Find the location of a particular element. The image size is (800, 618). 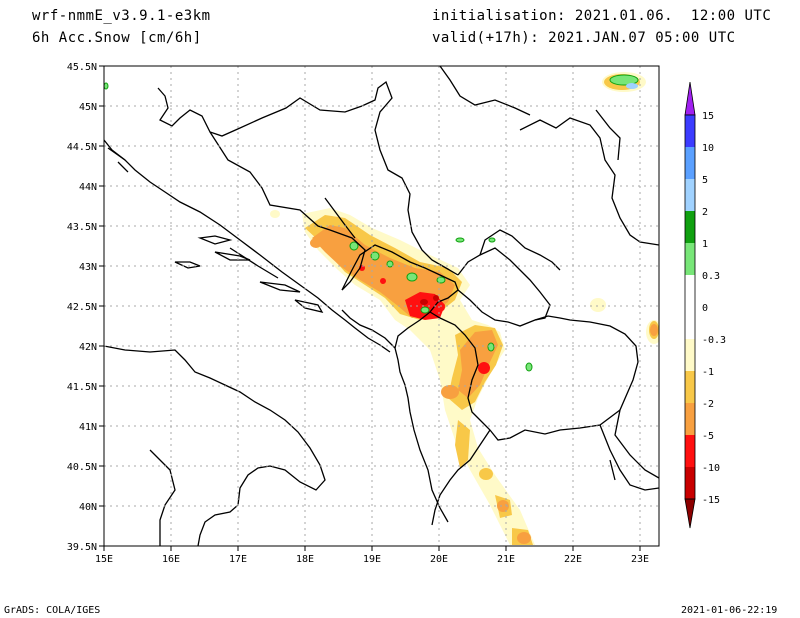

valid-time: valid(+17h): 2021.JAN.07 05:00 UTC is located at coordinates (584, 38).